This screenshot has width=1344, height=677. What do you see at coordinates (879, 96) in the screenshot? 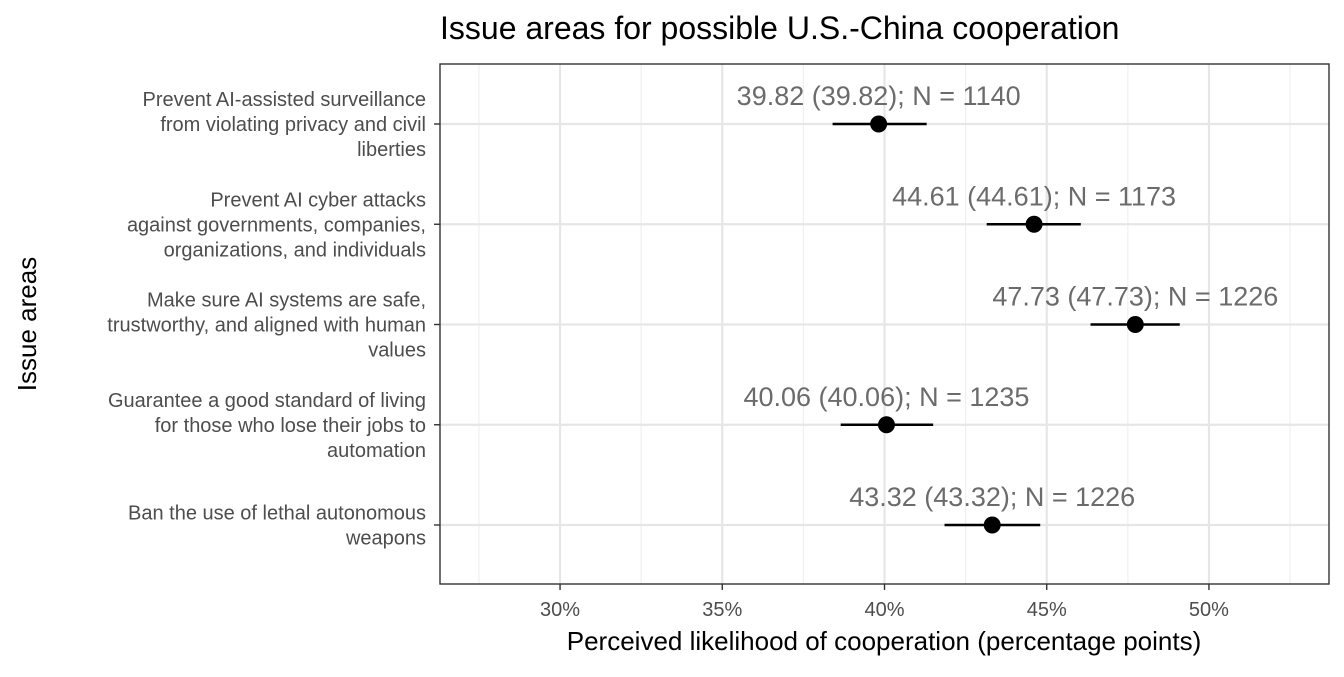
I see `point-label: 39.82 (39.82); N = 1140` at bounding box center [879, 96].